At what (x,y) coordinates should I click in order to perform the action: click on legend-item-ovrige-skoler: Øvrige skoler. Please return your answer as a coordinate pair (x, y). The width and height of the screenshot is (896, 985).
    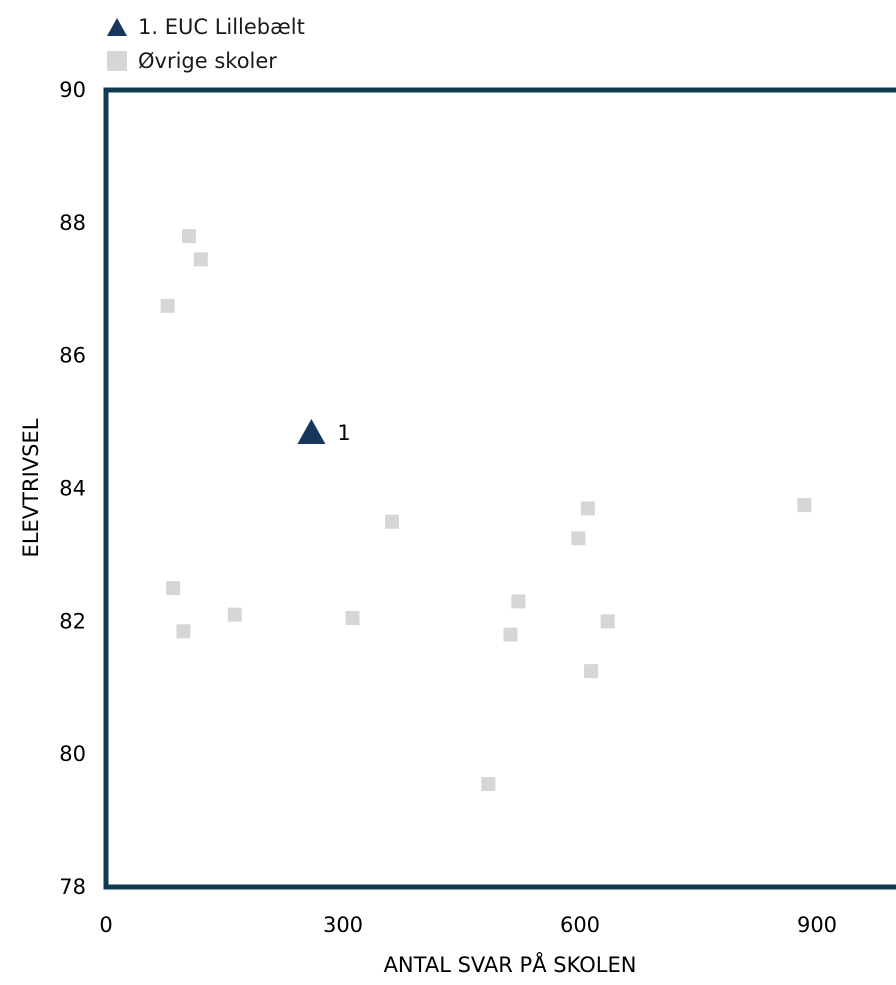
    Looking at the image, I should click on (205, 61).